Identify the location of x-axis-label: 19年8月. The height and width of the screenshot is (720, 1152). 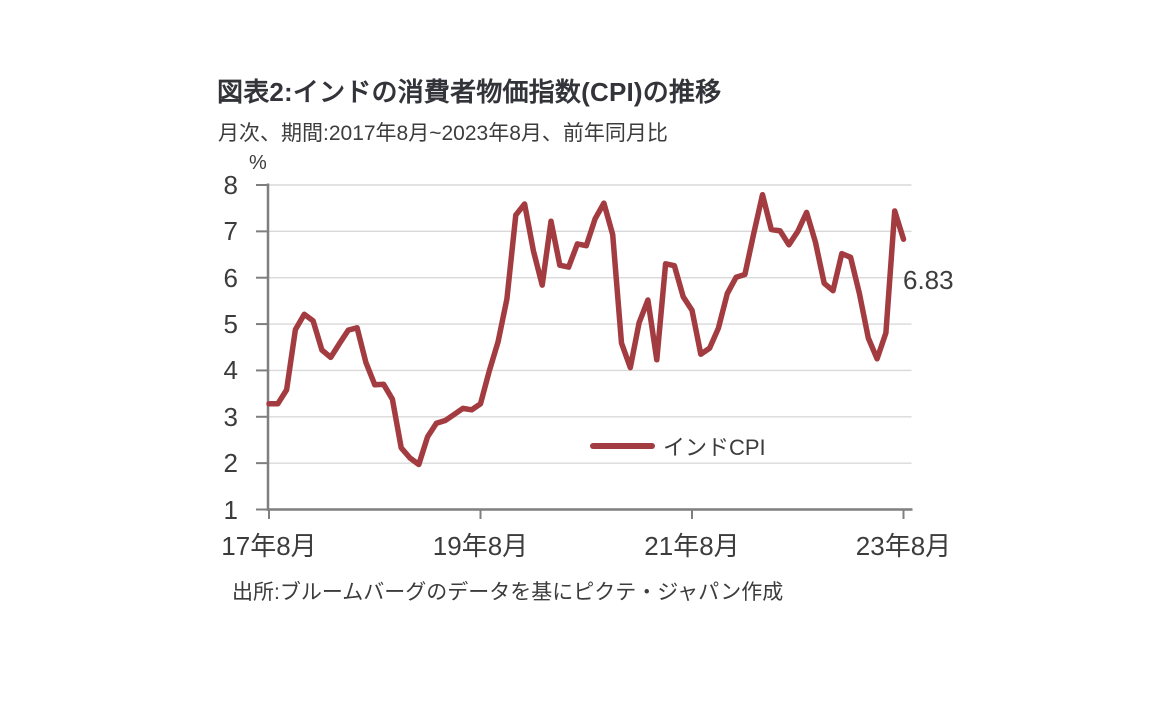
(480, 546).